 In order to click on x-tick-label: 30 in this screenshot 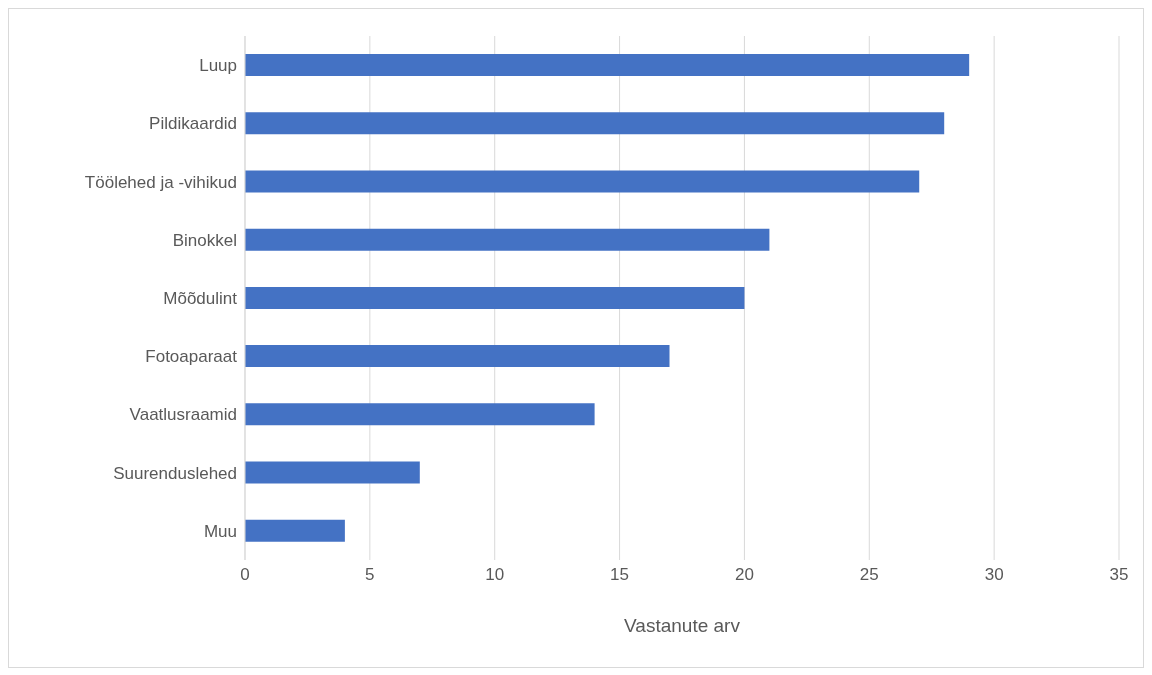, I will do `click(994, 575)`.